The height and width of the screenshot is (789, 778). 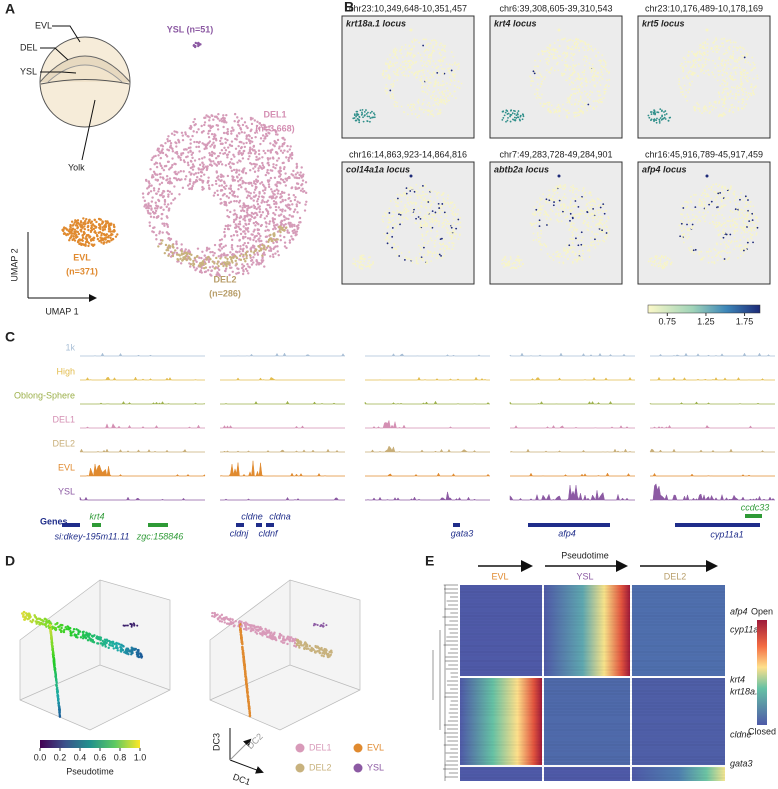 I want to click on label: EVL, so click(x=43, y=25).